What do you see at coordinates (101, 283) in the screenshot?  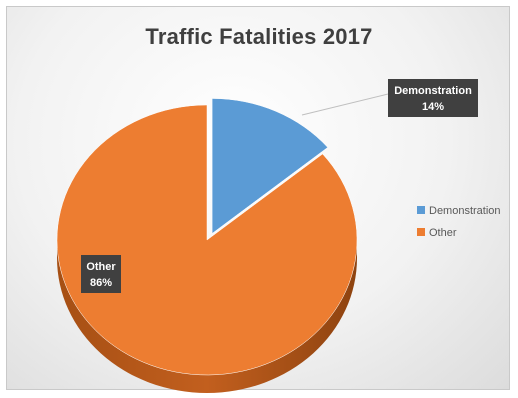 I see `data-label-value-other: 86%` at bounding box center [101, 283].